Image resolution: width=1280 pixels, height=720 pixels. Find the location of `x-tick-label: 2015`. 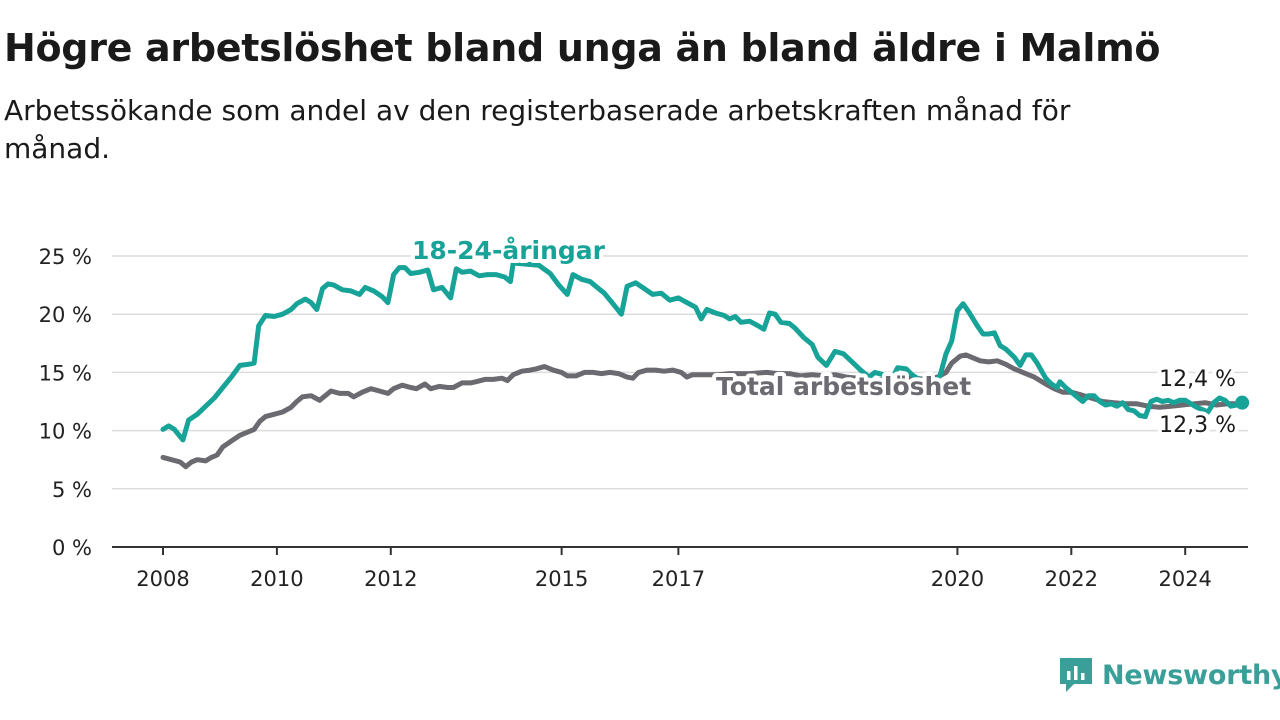

x-tick-label: 2015 is located at coordinates (561, 579).